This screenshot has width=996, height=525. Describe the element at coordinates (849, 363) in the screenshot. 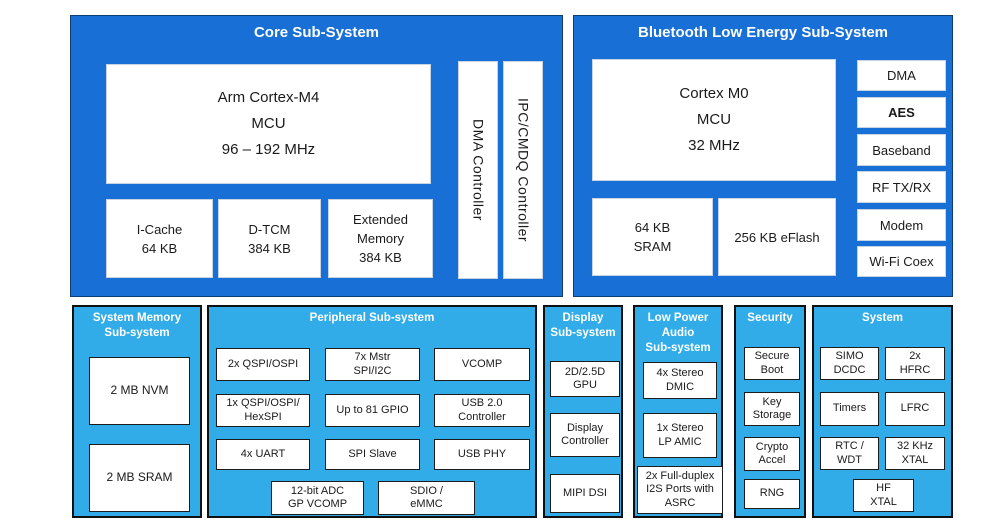

I see `simo-dcdc-box: SIMO DCDC` at that location.